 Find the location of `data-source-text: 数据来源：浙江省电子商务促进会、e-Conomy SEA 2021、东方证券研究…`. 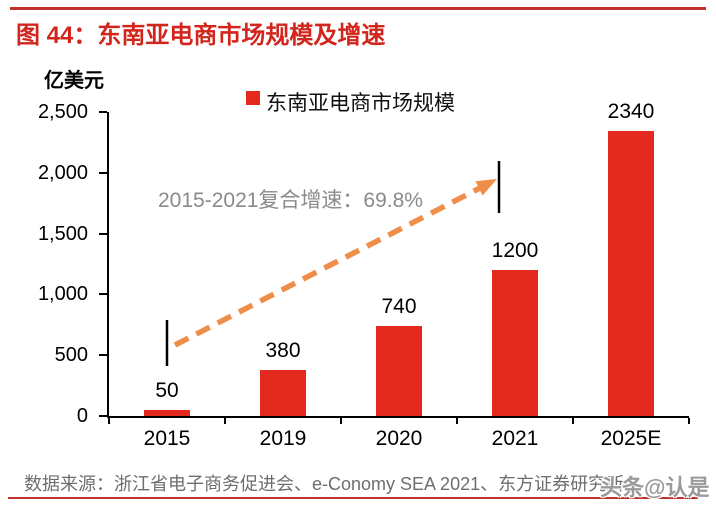

data-source-text: 数据来源：浙江省电子商务促进会、e-Conomy SEA 2021、东方证券研究… is located at coordinates (324, 484).